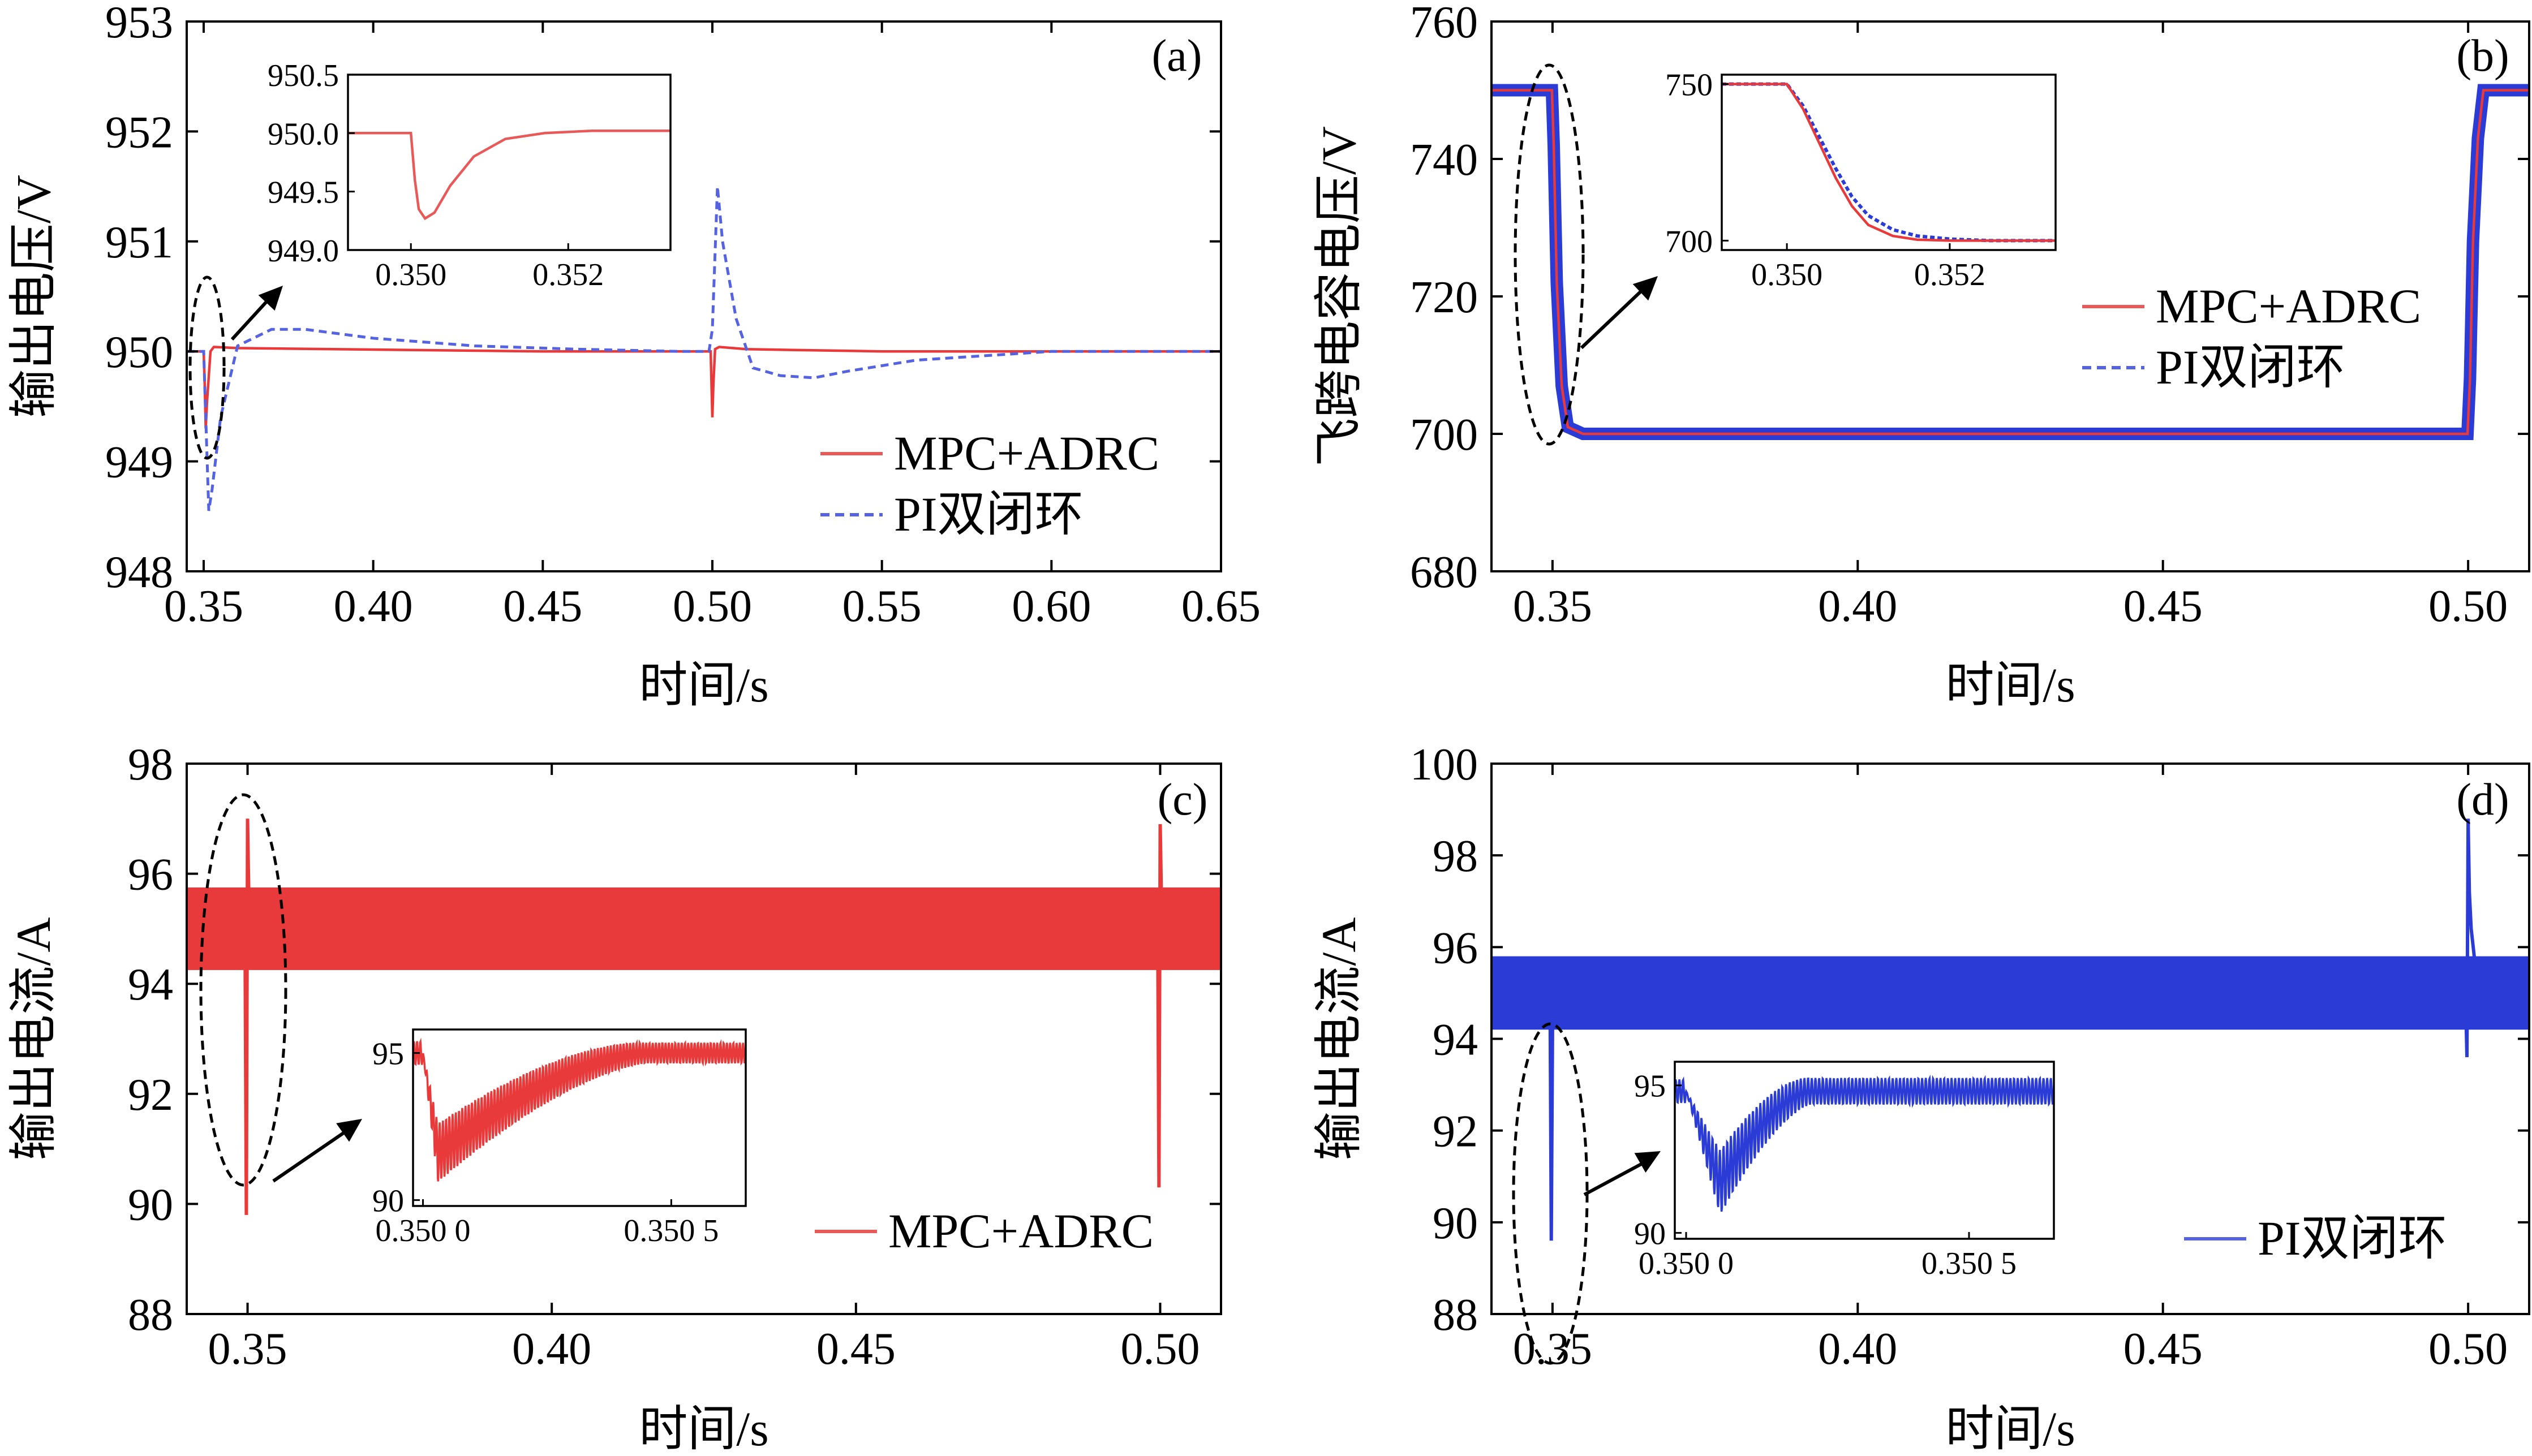 The image size is (2532, 1456). I want to click on y-tick-label: 760, so click(1444, 24).